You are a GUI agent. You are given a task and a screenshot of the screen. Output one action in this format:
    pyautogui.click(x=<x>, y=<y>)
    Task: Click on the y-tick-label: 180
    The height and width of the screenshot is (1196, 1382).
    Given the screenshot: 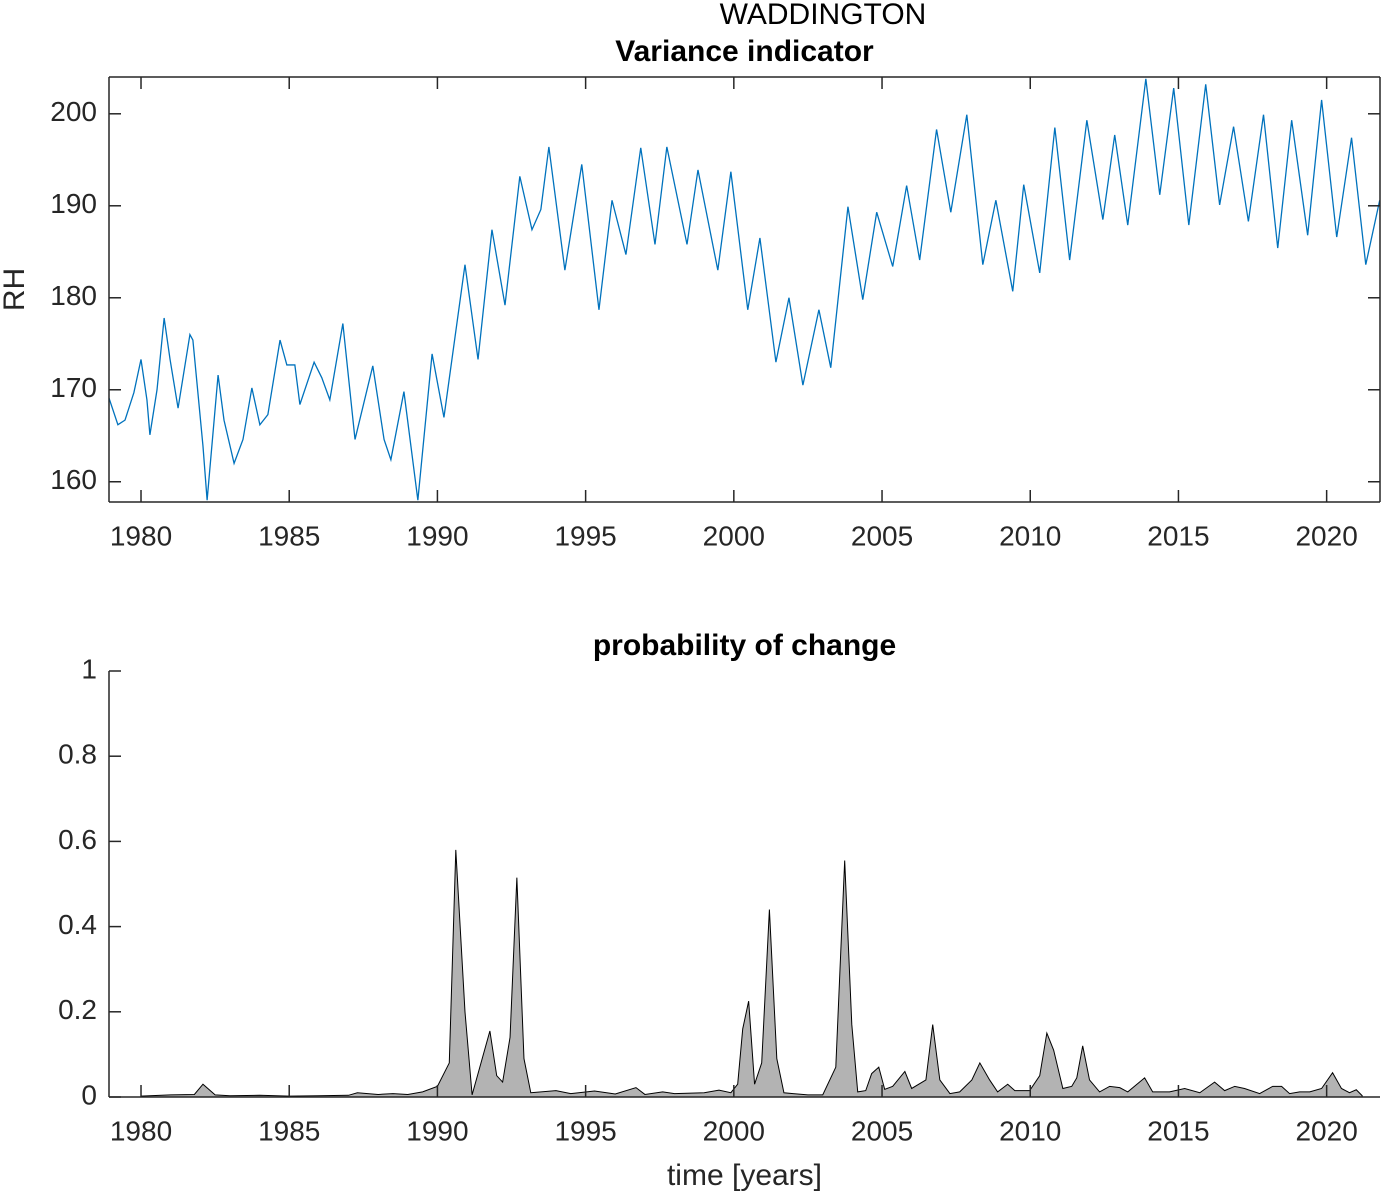 What is the action you would take?
    pyautogui.click(x=73, y=295)
    